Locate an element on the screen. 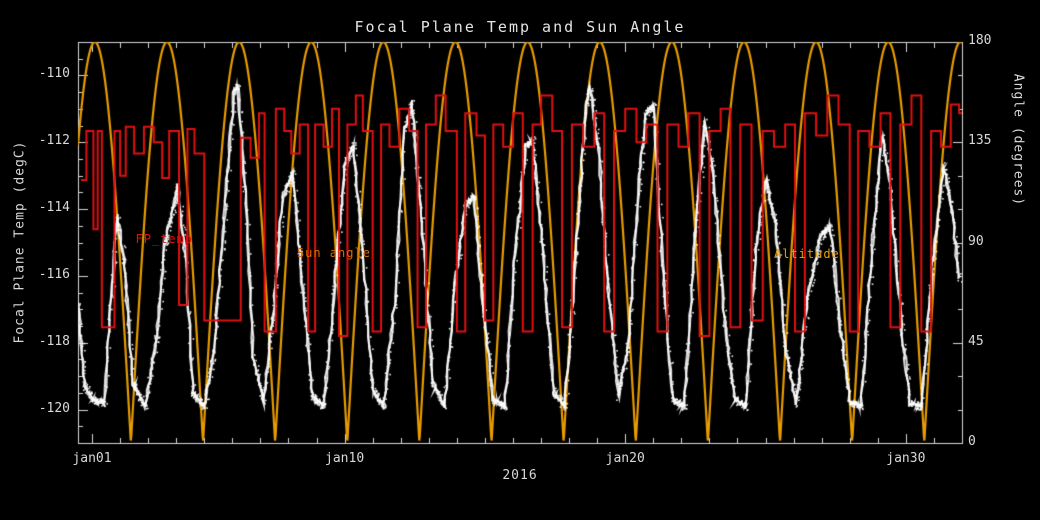  x-tick-label: jan10 is located at coordinates (345, 458).